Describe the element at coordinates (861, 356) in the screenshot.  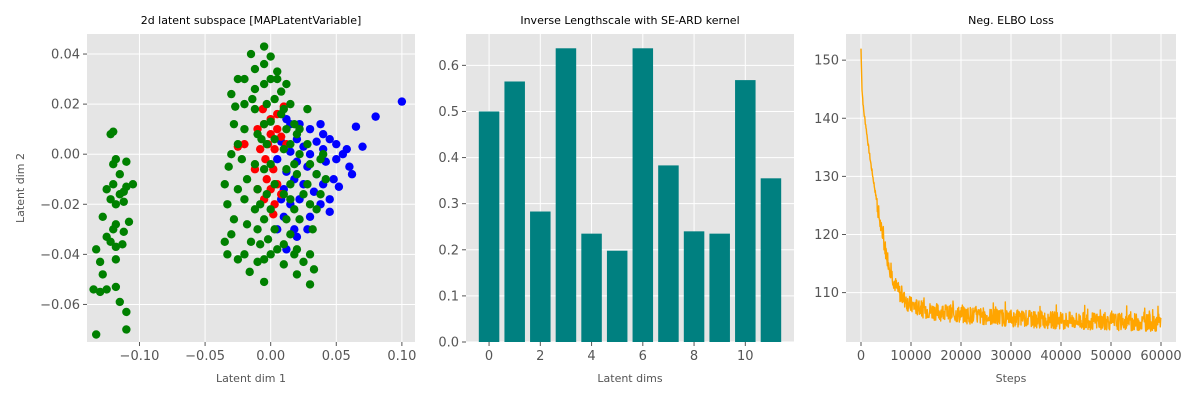
I see `line-x-tick-label: 0` at that location.